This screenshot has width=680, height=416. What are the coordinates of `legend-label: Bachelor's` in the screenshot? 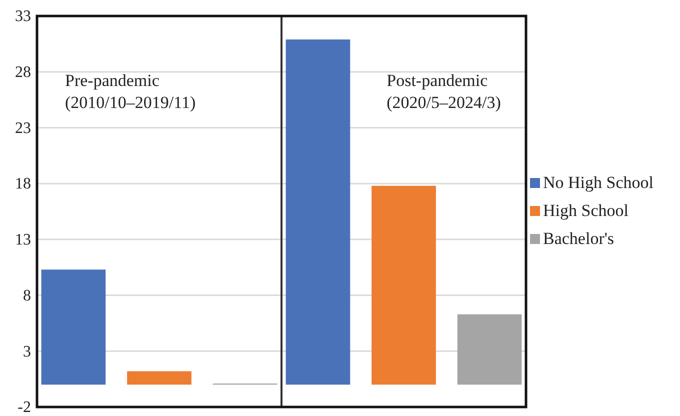 It's located at (578, 238).